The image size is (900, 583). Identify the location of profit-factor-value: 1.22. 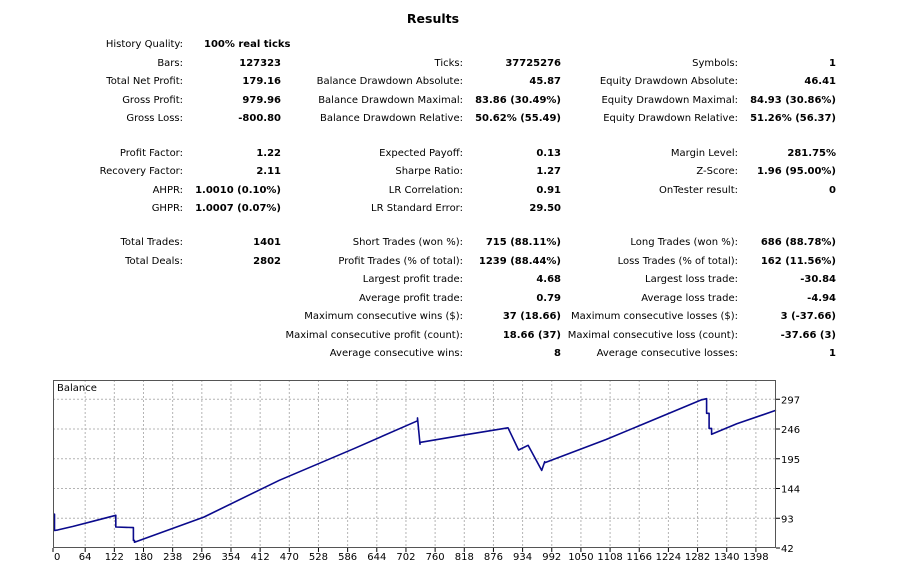
(268, 153).